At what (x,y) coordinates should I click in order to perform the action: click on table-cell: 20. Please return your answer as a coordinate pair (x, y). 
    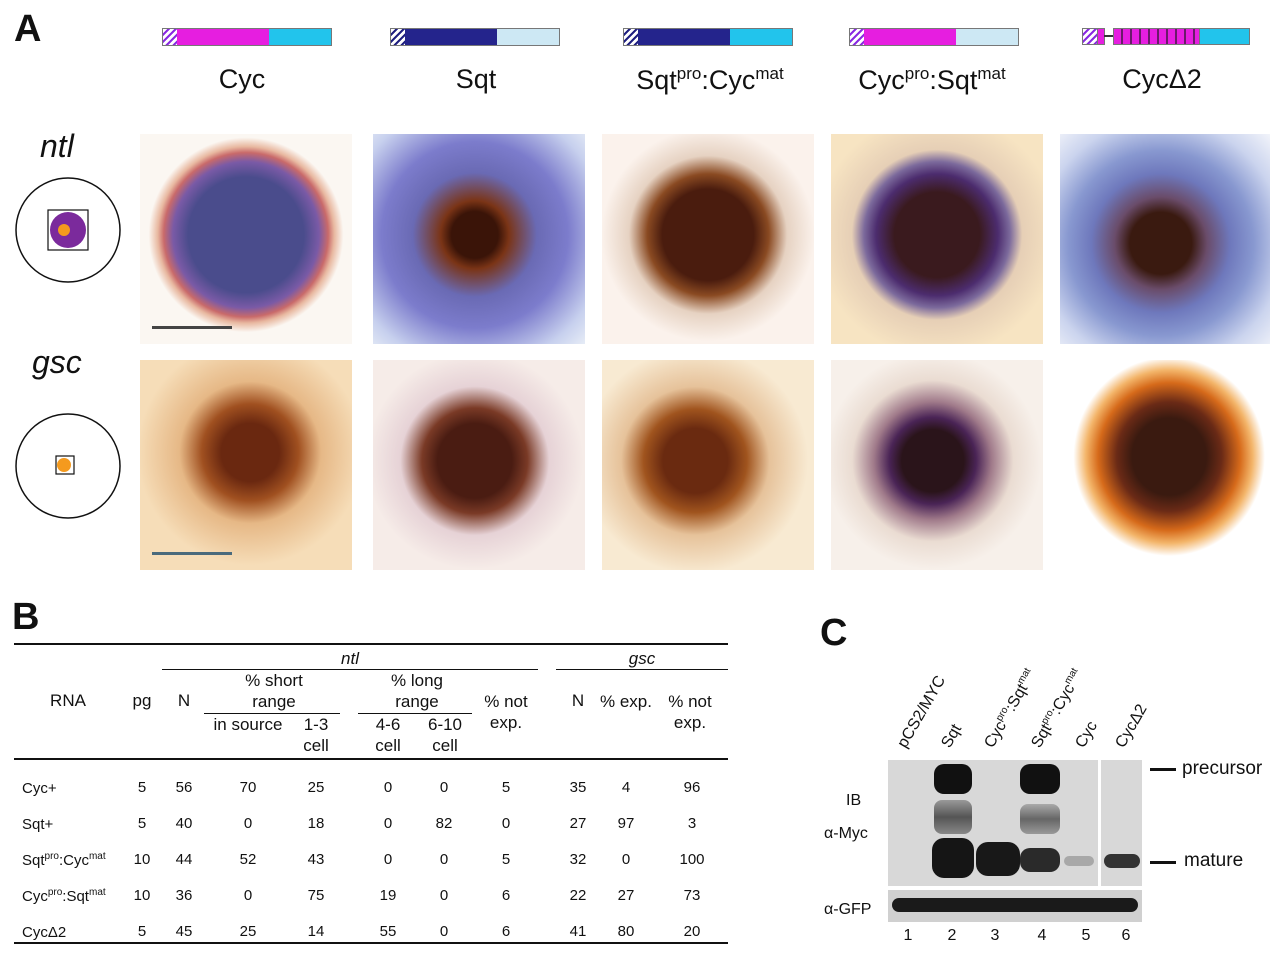
    Looking at the image, I should click on (692, 931).